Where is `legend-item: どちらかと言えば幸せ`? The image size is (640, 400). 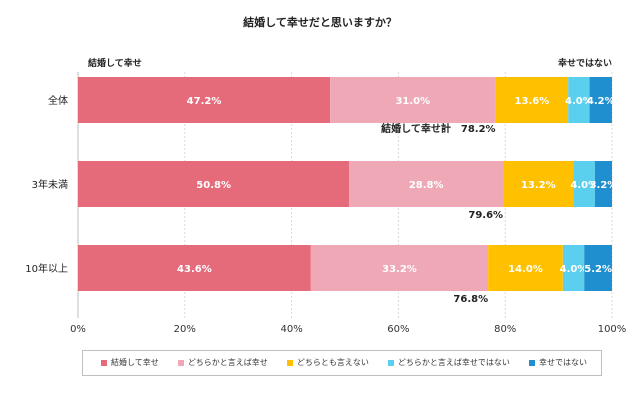
legend-item: どちらかと言えば幸せ is located at coordinates (222, 363).